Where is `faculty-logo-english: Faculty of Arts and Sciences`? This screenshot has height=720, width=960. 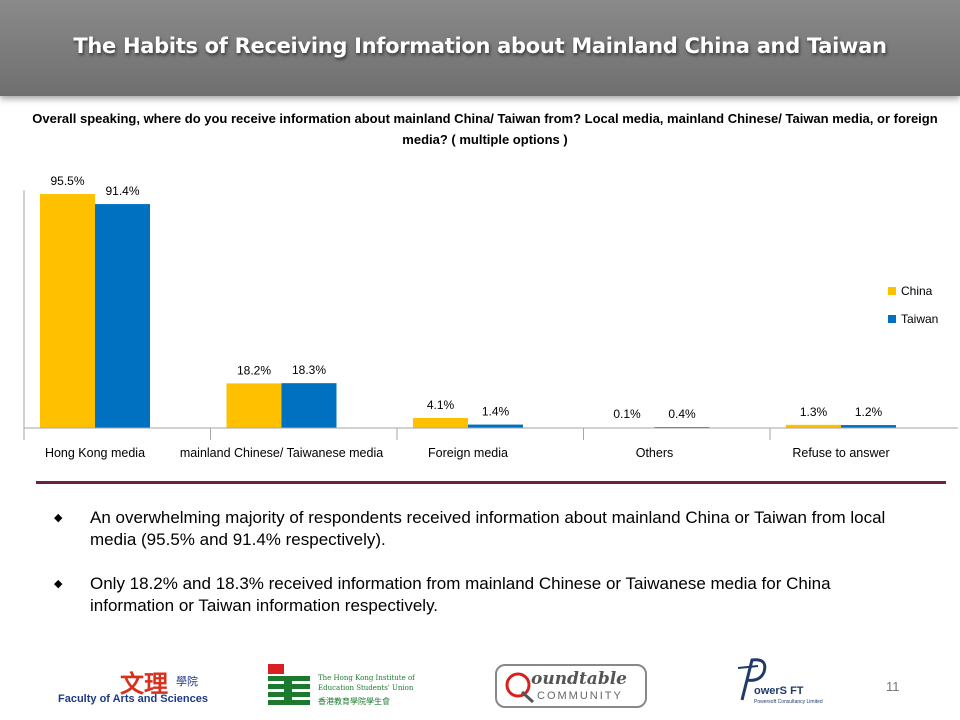
faculty-logo-english: Faculty of Arts and Sciences is located at coordinates (133, 699).